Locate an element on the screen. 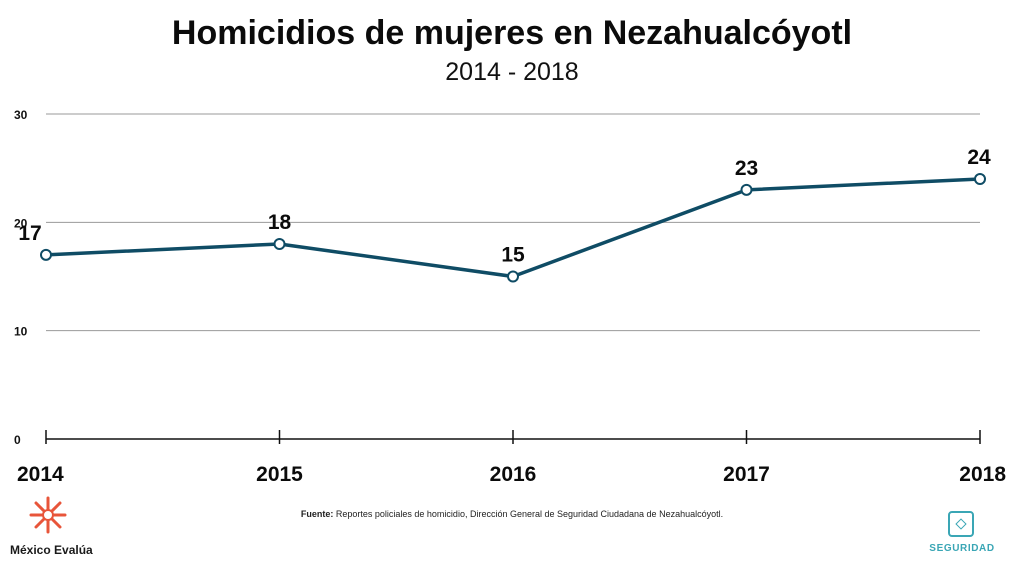  x-tick-label: 2017 is located at coordinates (746, 474).